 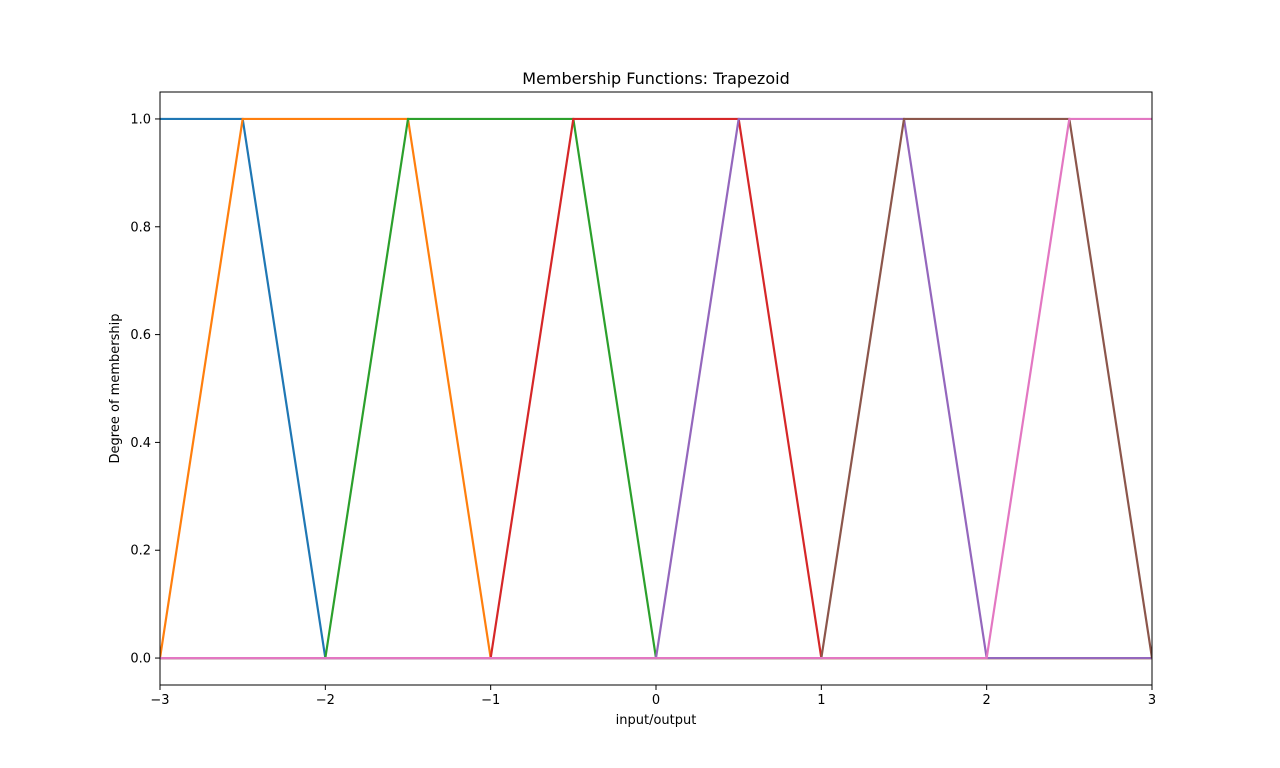 I want to click on y-tick-label: 0.6, so click(x=140, y=335).